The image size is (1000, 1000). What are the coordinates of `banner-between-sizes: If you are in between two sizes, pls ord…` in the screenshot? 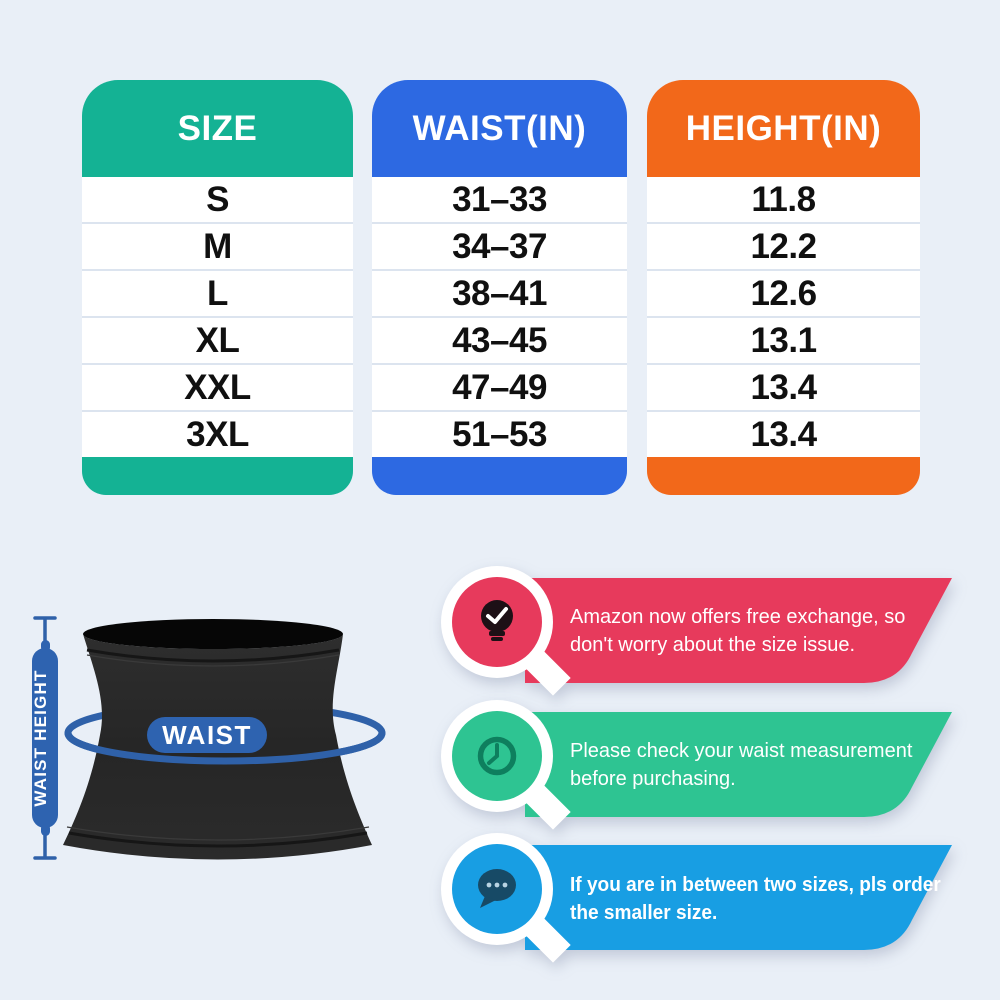 It's located at (700, 899).